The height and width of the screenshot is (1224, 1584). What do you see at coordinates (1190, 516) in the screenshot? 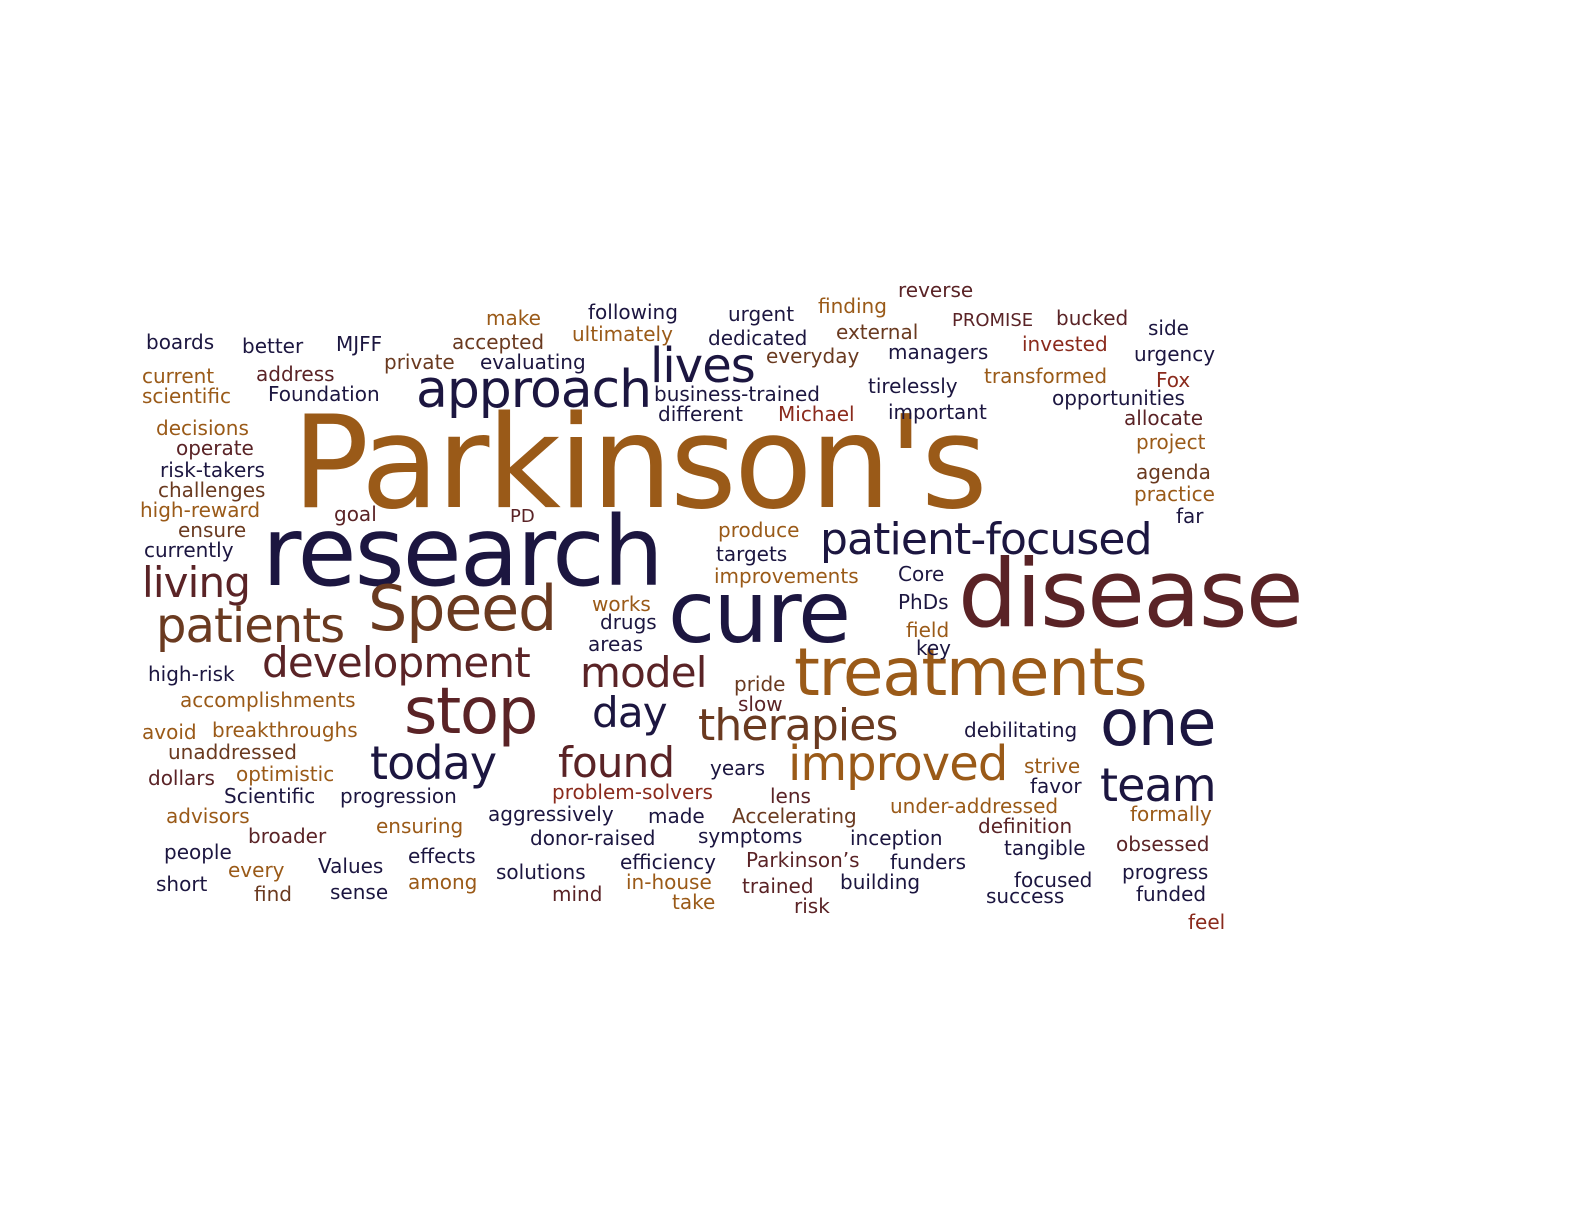
I see `word-far: far` at bounding box center [1190, 516].